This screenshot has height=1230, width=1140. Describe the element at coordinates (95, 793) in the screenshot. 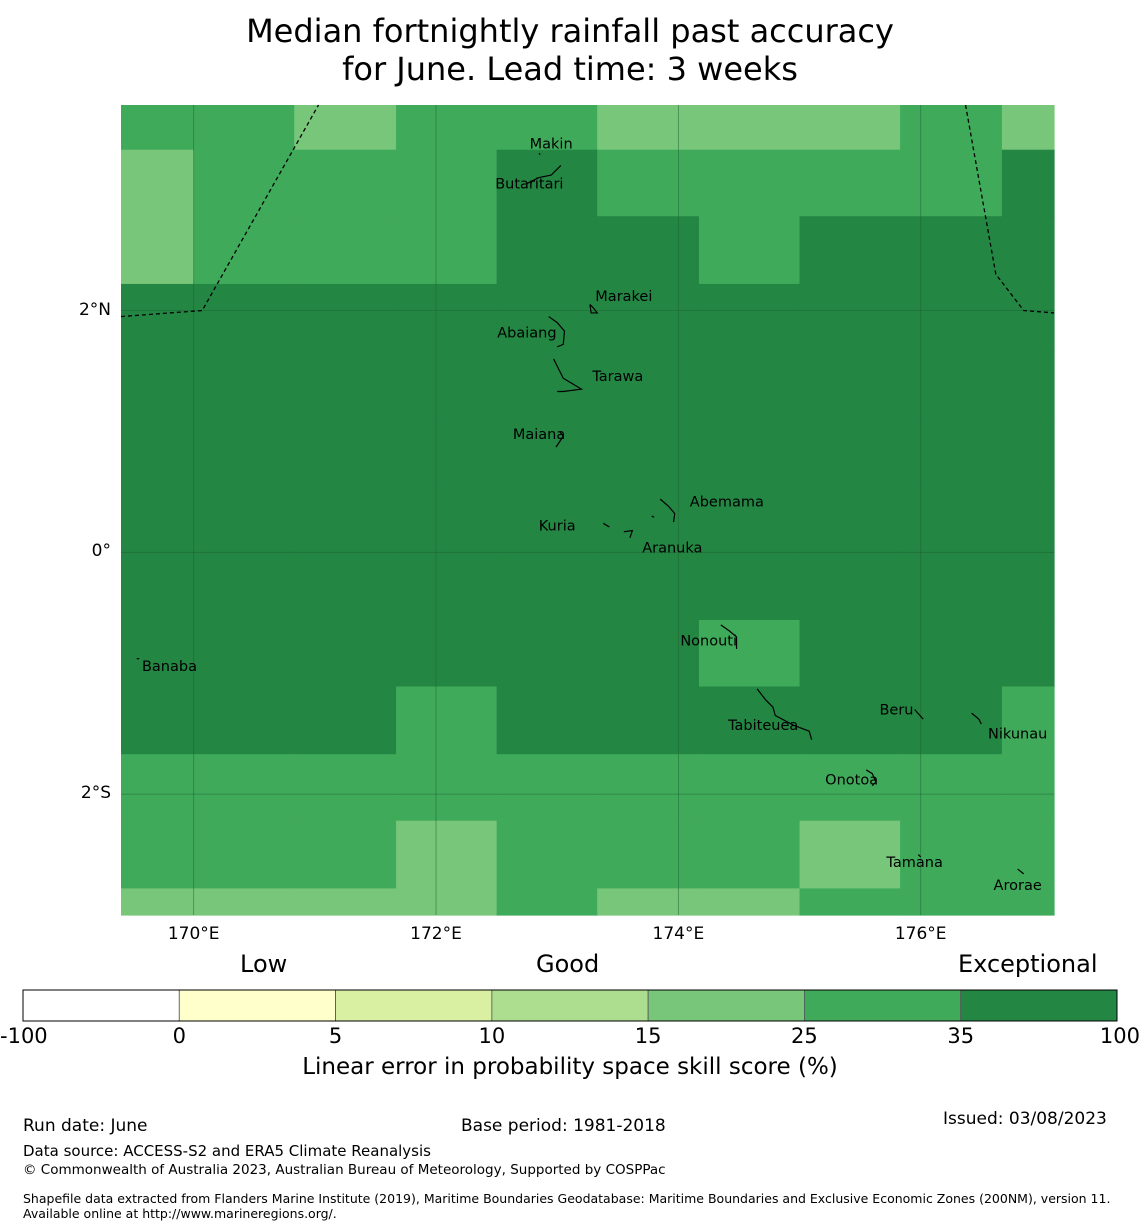

I see `y-tick-label: 2°S` at that location.